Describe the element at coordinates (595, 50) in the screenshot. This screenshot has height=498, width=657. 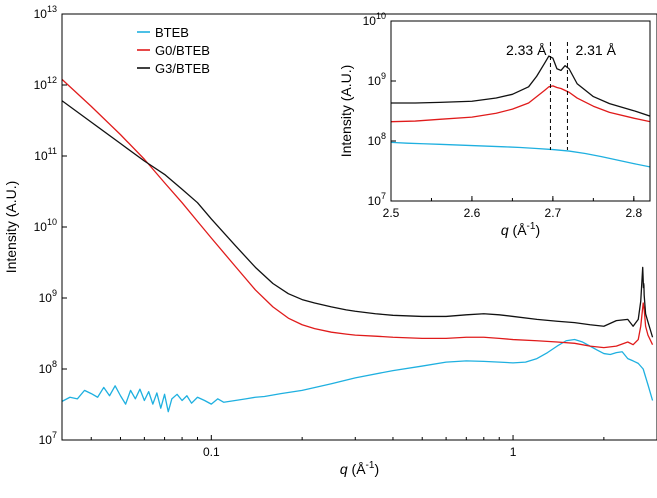
I see `annotation-label: 2.31 Å` at that location.